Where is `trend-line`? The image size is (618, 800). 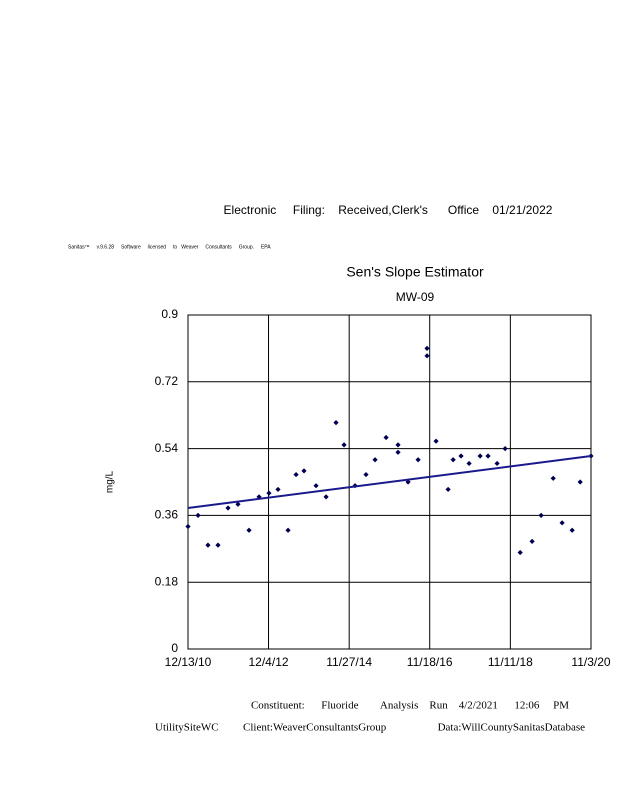 trend-line is located at coordinates (389, 482).